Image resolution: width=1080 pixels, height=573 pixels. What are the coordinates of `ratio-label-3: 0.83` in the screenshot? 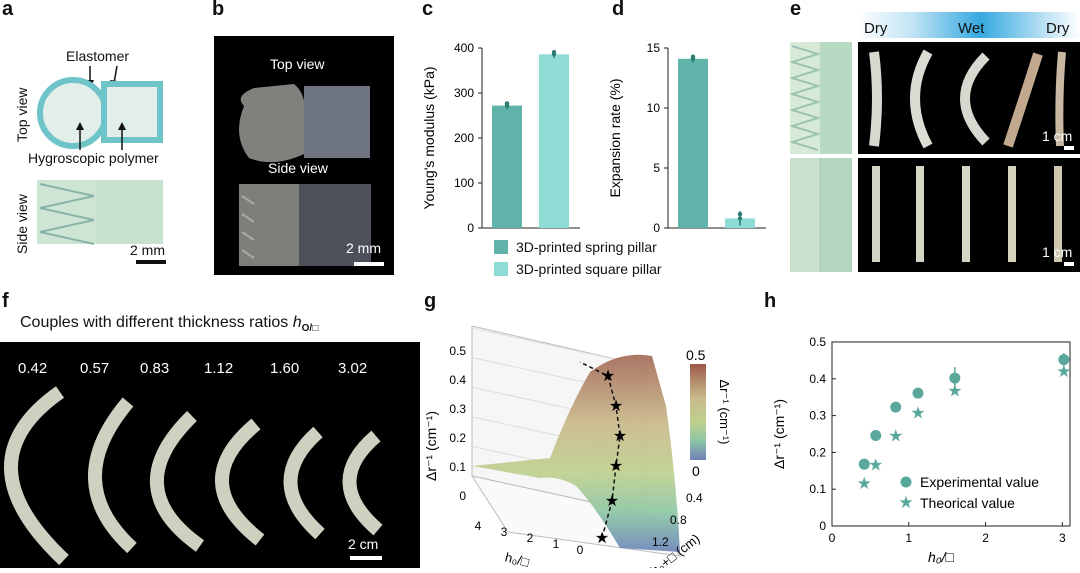 It's located at (155, 368).